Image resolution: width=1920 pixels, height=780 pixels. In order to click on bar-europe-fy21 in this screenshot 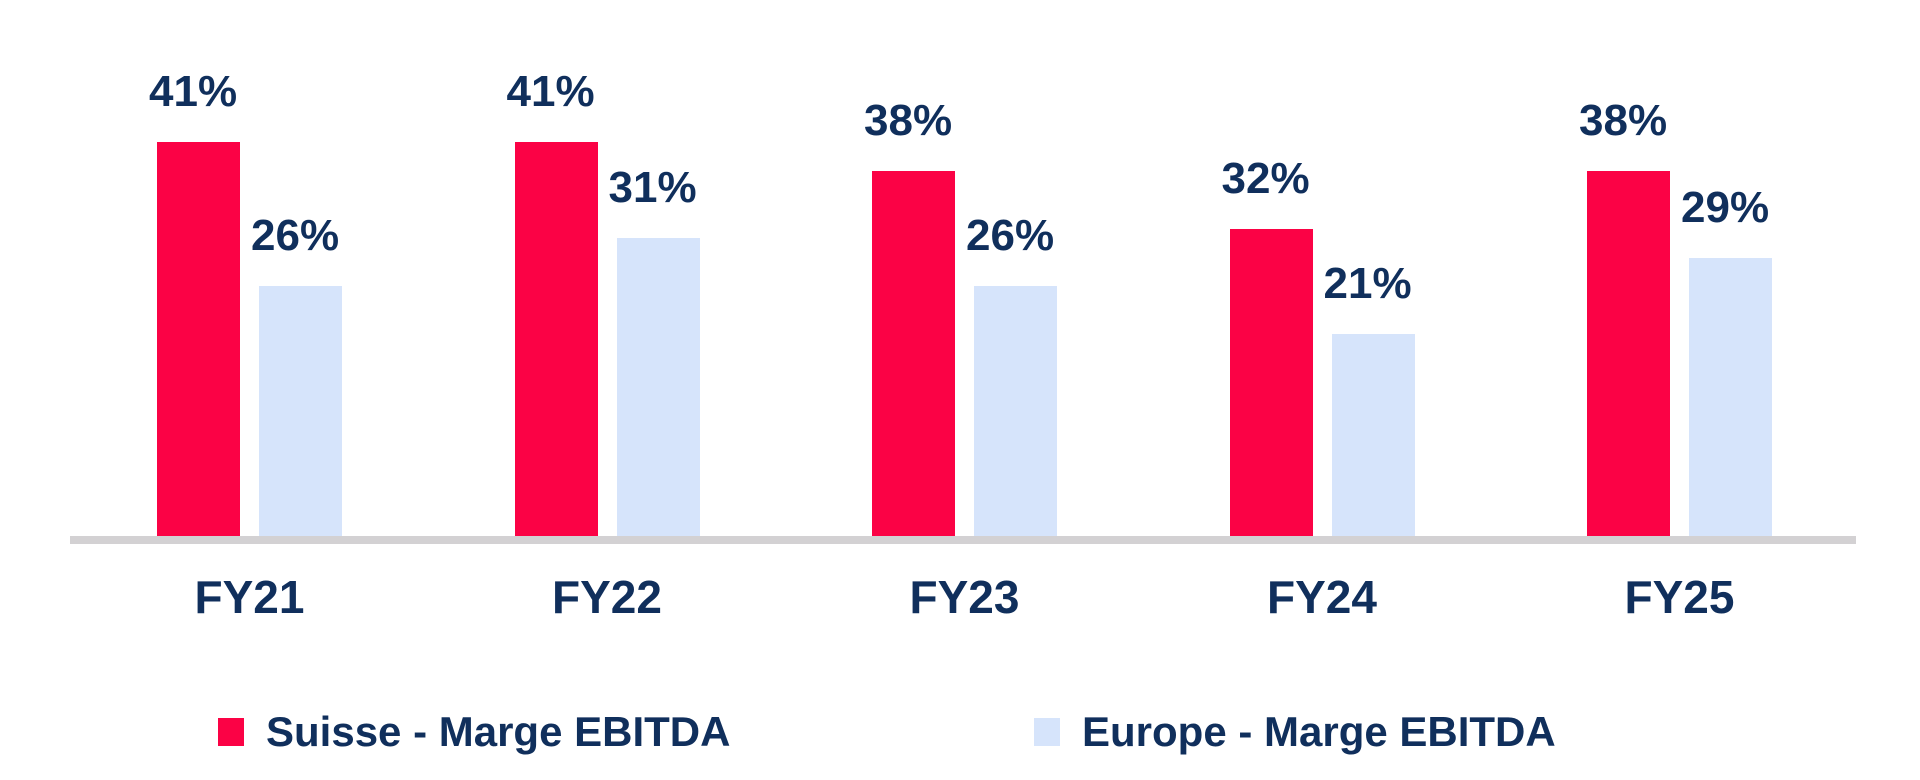, I will do `click(300, 411)`.